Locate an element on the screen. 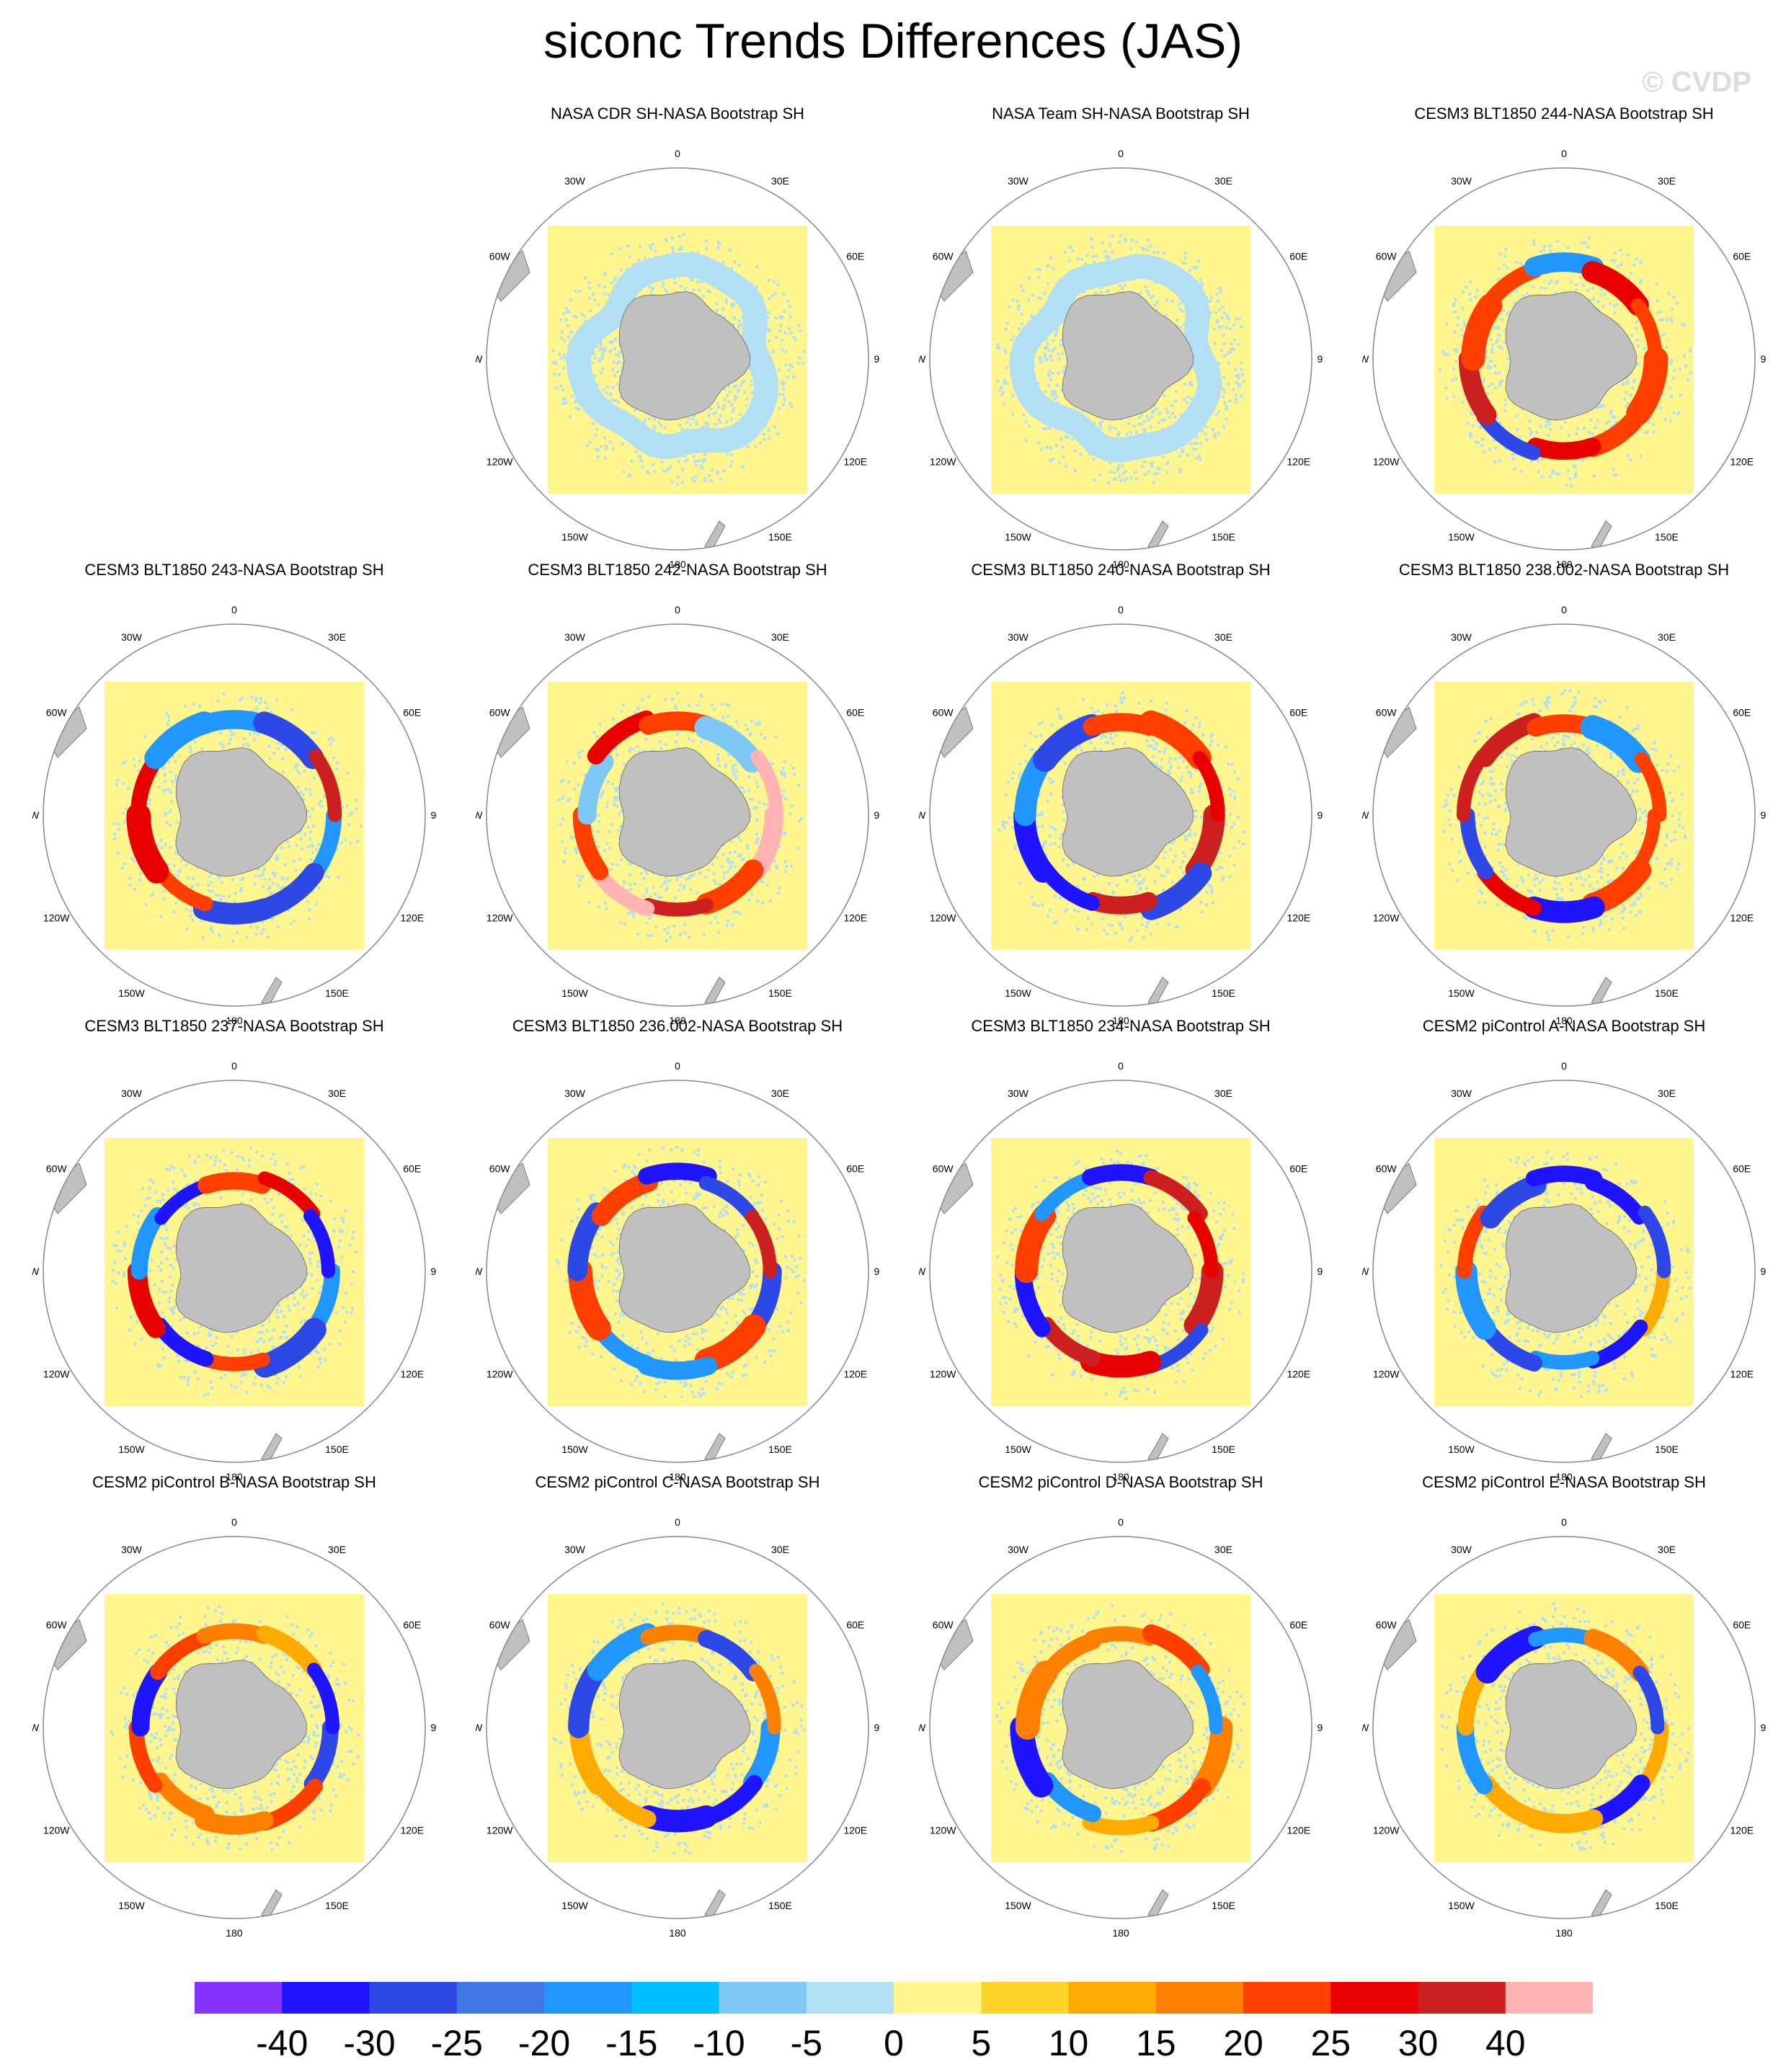 The height and width of the screenshot is (2072, 1786). colorbar-tick-label: -15 is located at coordinates (631, 2042).